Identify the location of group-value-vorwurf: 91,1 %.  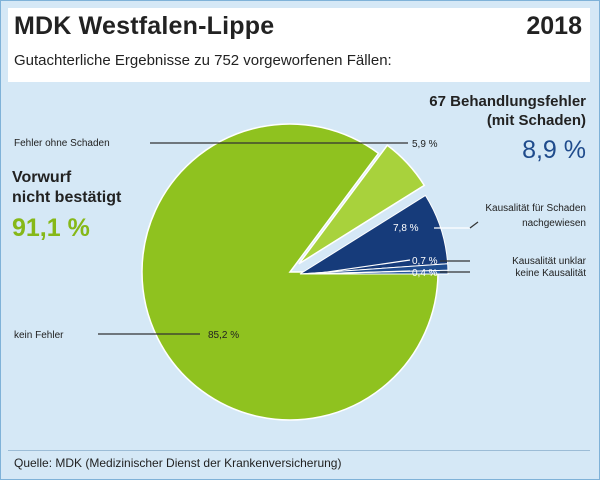
(51, 228).